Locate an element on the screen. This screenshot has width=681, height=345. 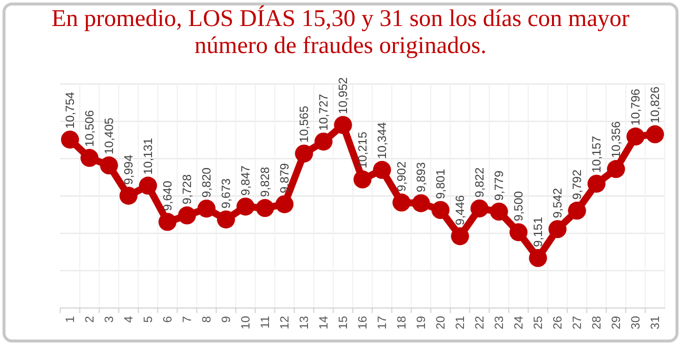
x-tick-label: 22 is located at coordinates (479, 323).